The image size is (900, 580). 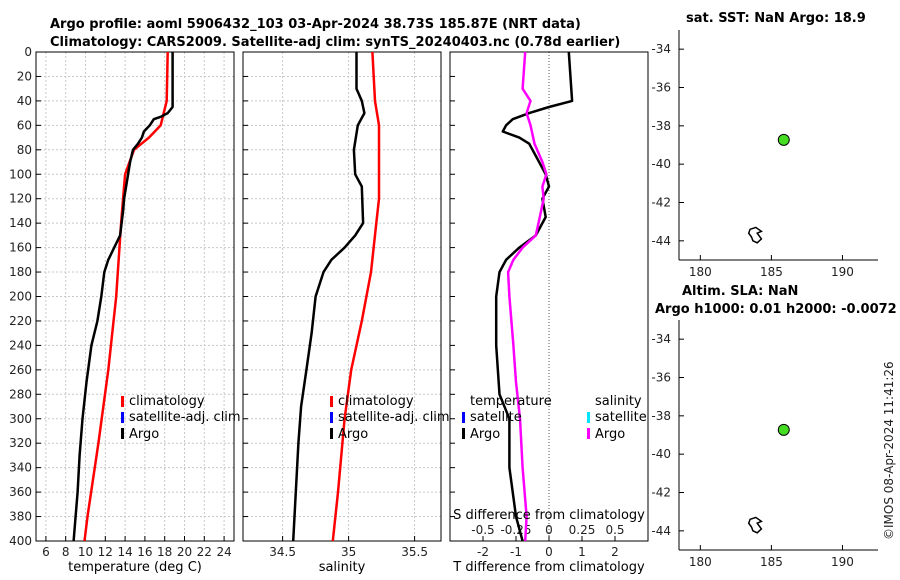 What do you see at coordinates (124, 552) in the screenshot?
I see `x-tick-label: 14` at bounding box center [124, 552].